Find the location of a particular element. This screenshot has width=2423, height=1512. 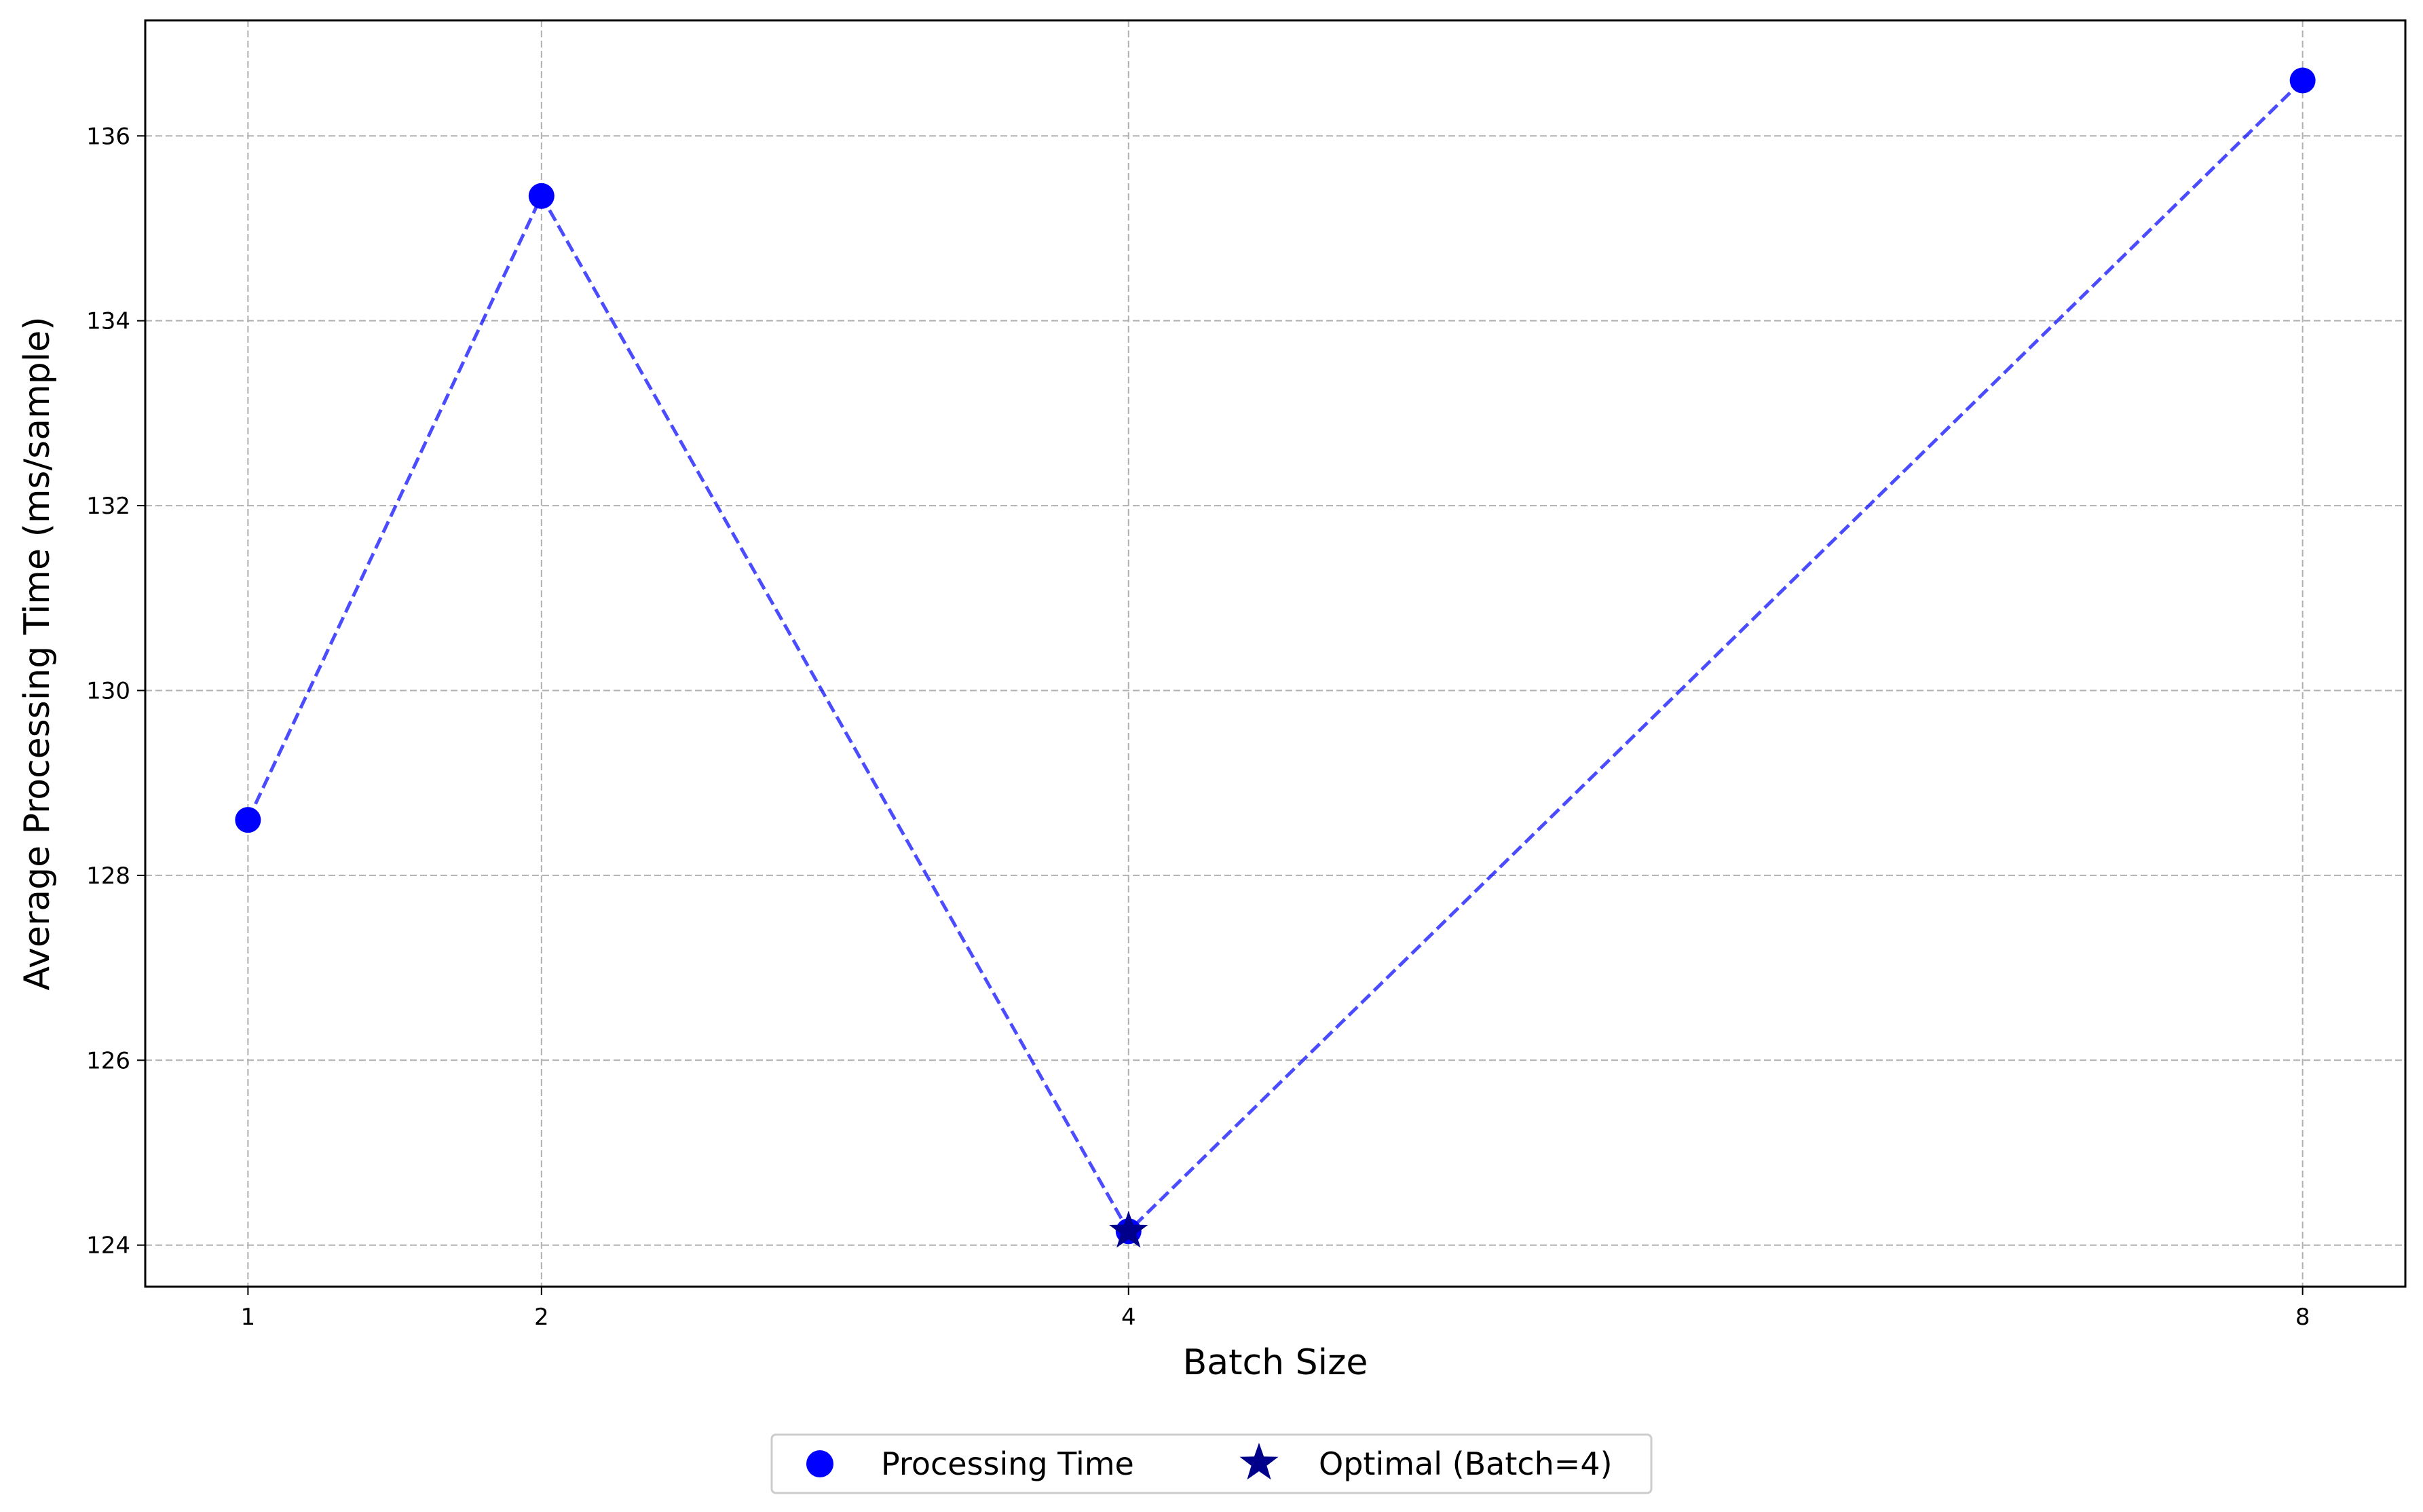

y-axis-label: Average Processing Time (ms/sample) is located at coordinates (38, 654).